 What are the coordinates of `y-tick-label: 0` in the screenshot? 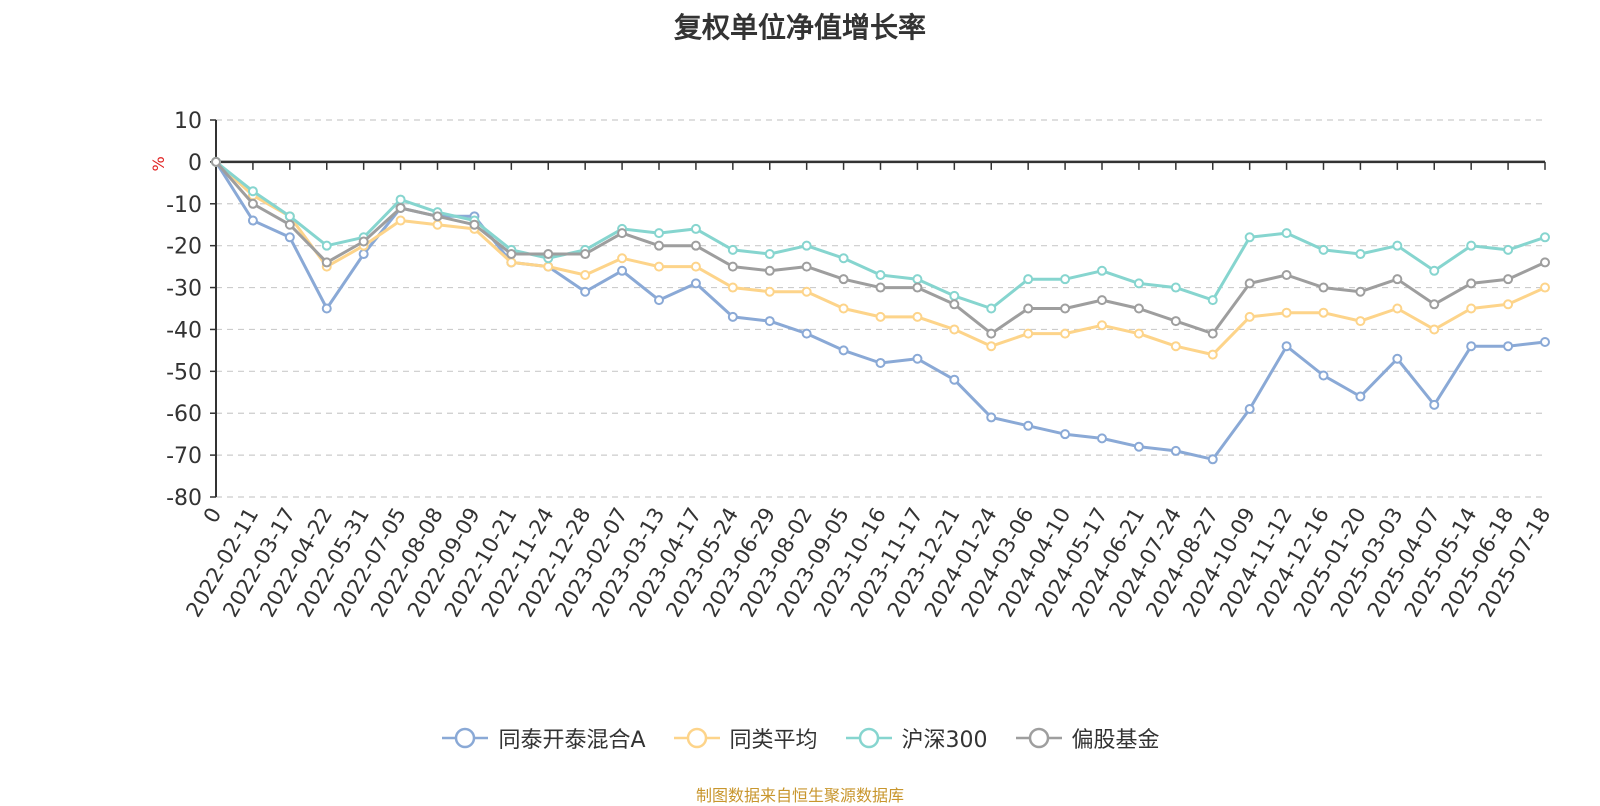 It's located at (195, 163).